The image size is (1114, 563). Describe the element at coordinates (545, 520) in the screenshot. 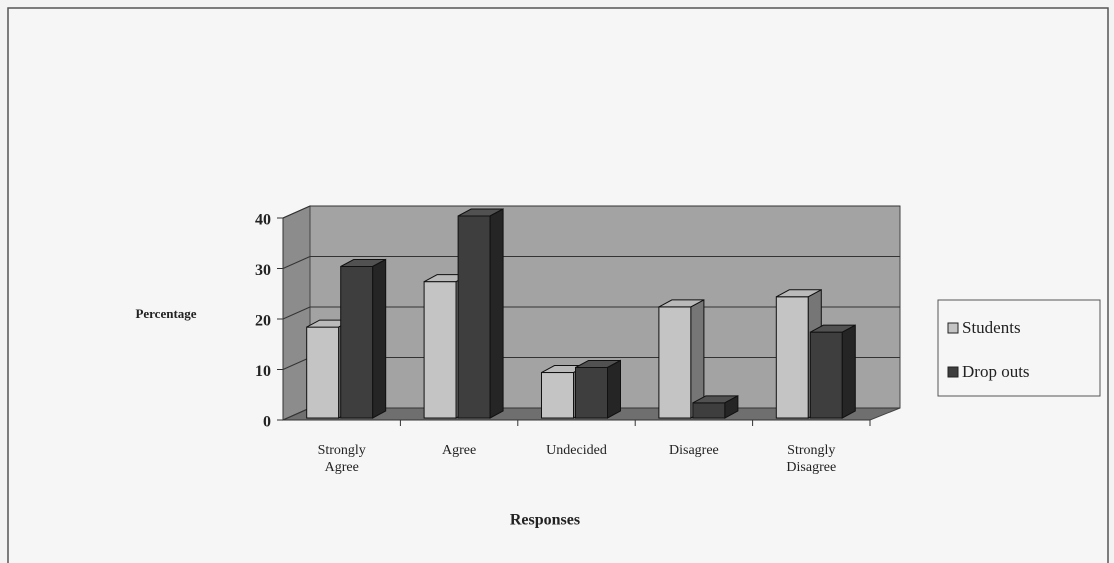

I see `x-axis-label: Responses` at that location.